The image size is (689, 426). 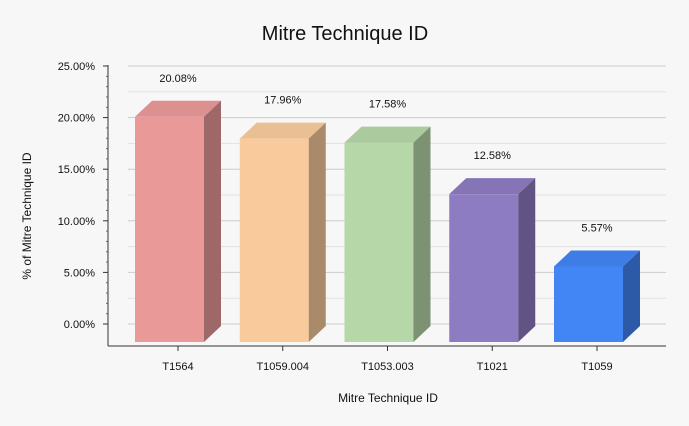 I want to click on bar-T1053.003, so click(x=387, y=234).